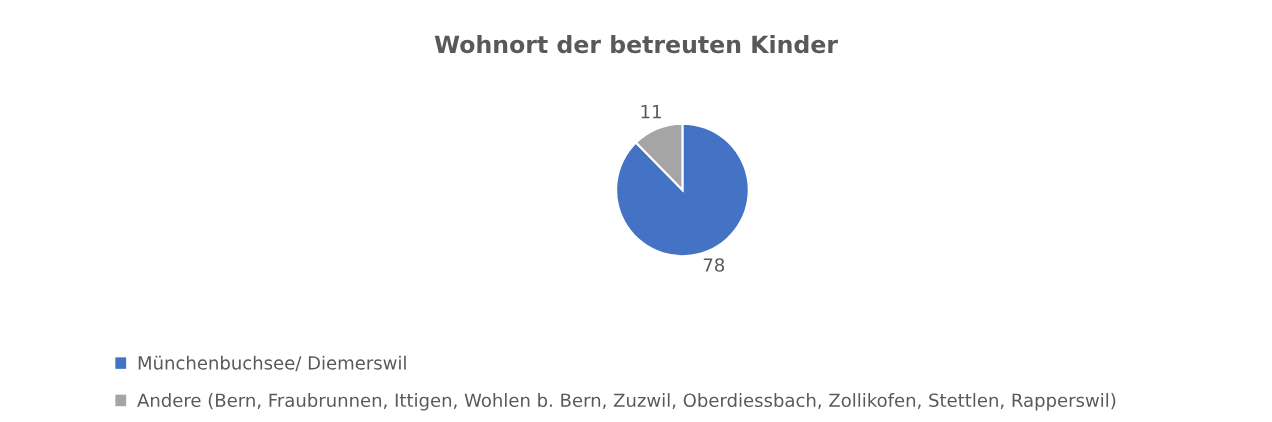  I want to click on legend-label: Andere (Bern, Fraubrunnen, Ittigen, Wohlen b. Bern, Zuzwil, Oberdiessbach, Zollikofen, Stettlen, Rapperswil), so click(626, 402).